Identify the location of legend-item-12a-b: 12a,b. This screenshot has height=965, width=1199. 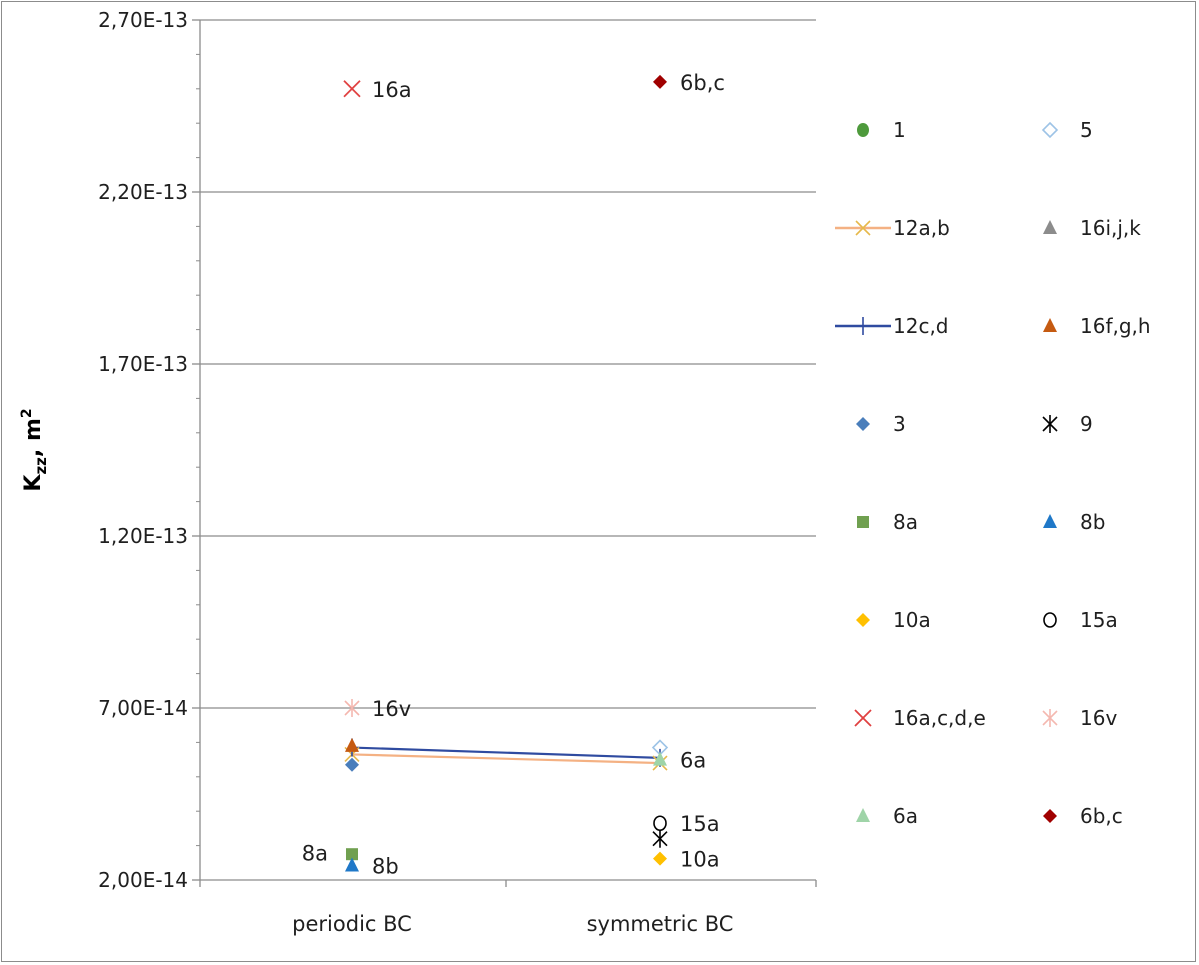
(892, 228).